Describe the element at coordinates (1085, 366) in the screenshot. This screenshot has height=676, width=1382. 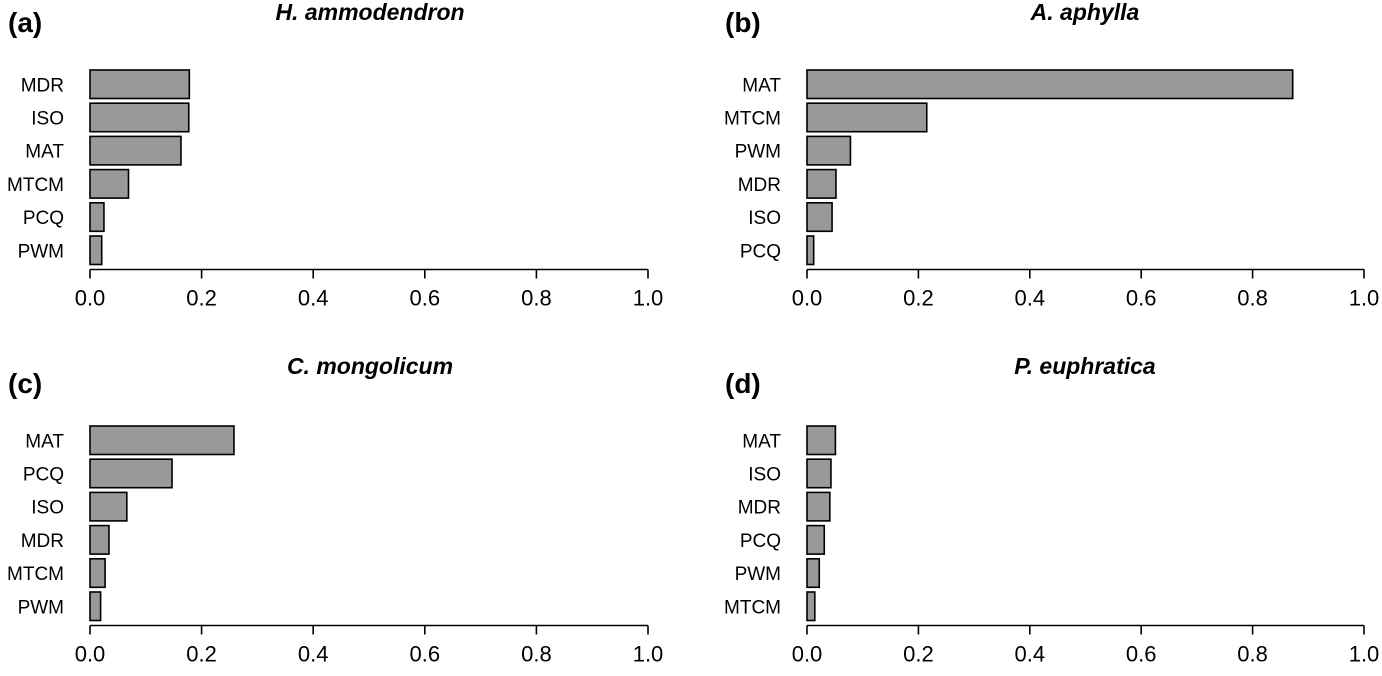
I see `chart-title: P. euphratica` at that location.